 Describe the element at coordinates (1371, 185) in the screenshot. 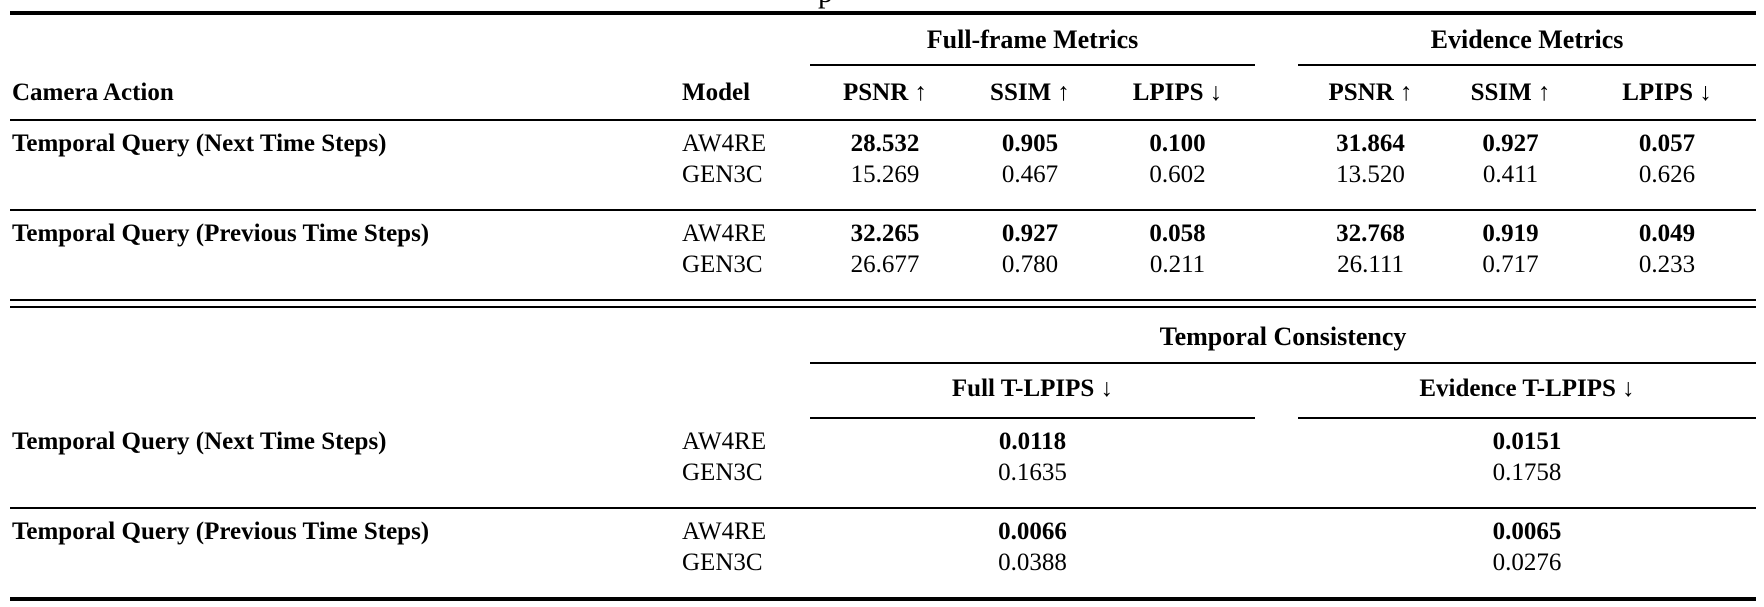

I see `metric-value: 13.520` at that location.